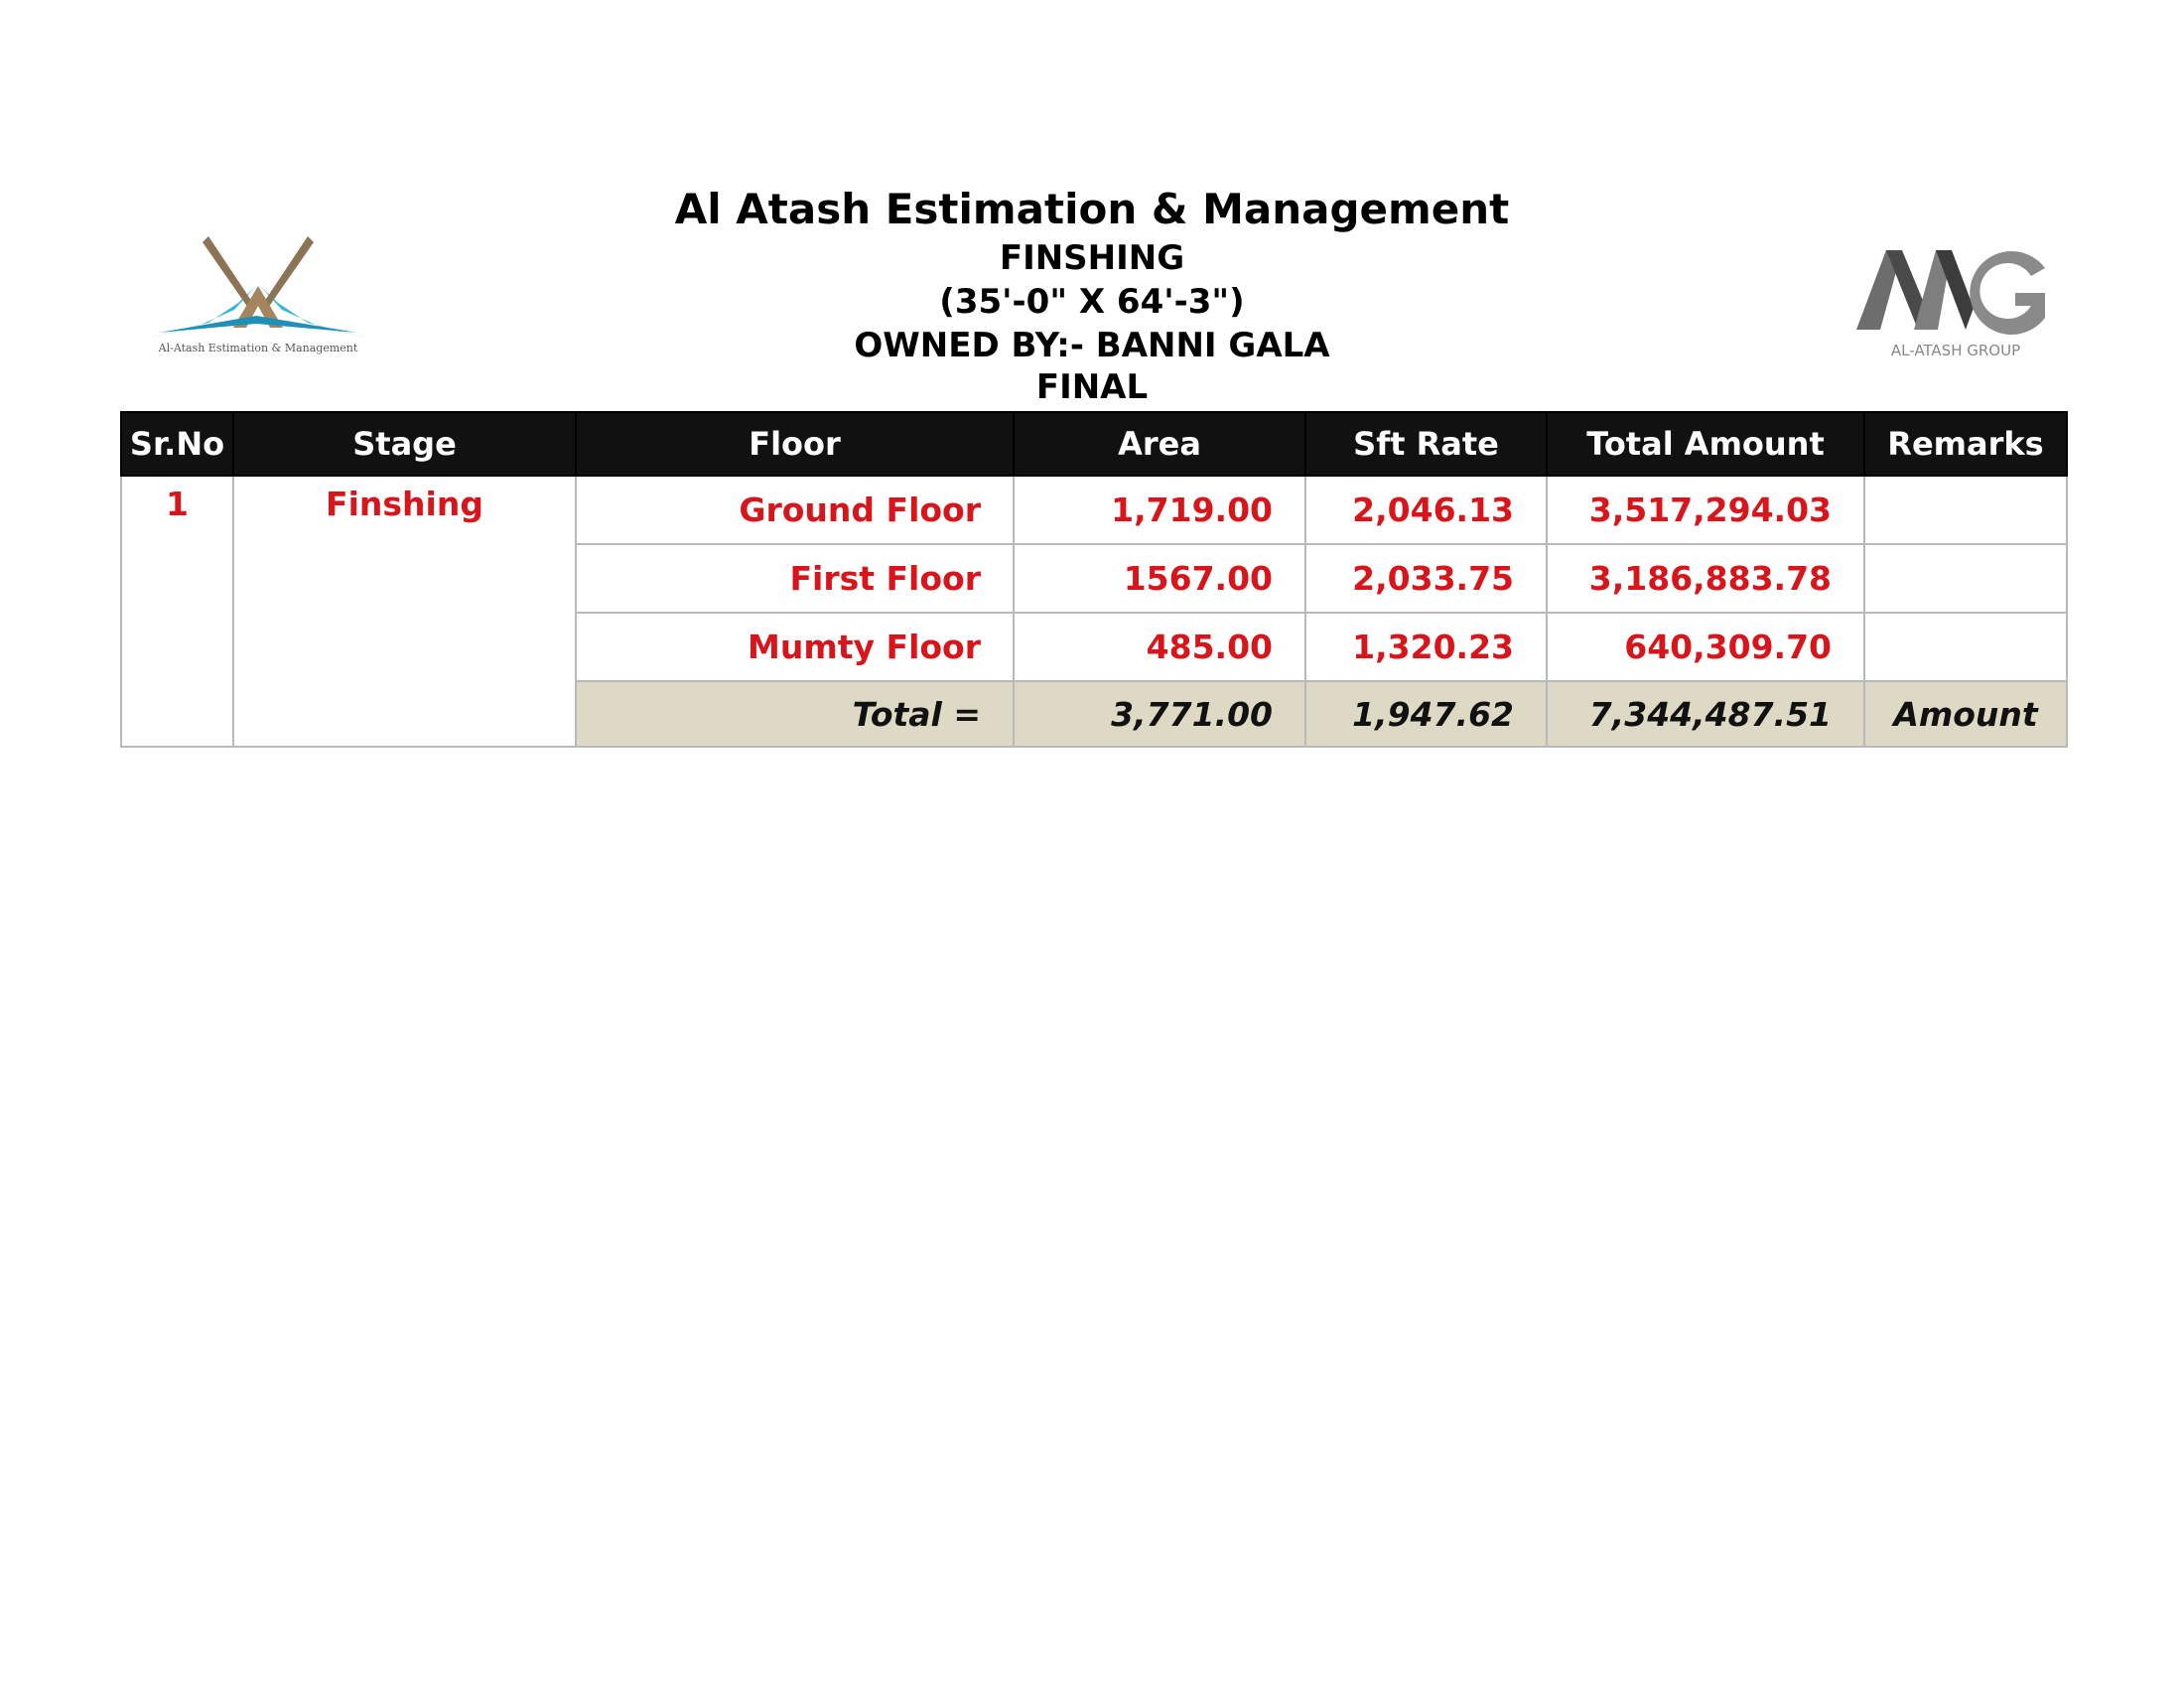 This screenshot has height=1688, width=2184. I want to click on header-remarks: Remarks, so click(1965, 444).